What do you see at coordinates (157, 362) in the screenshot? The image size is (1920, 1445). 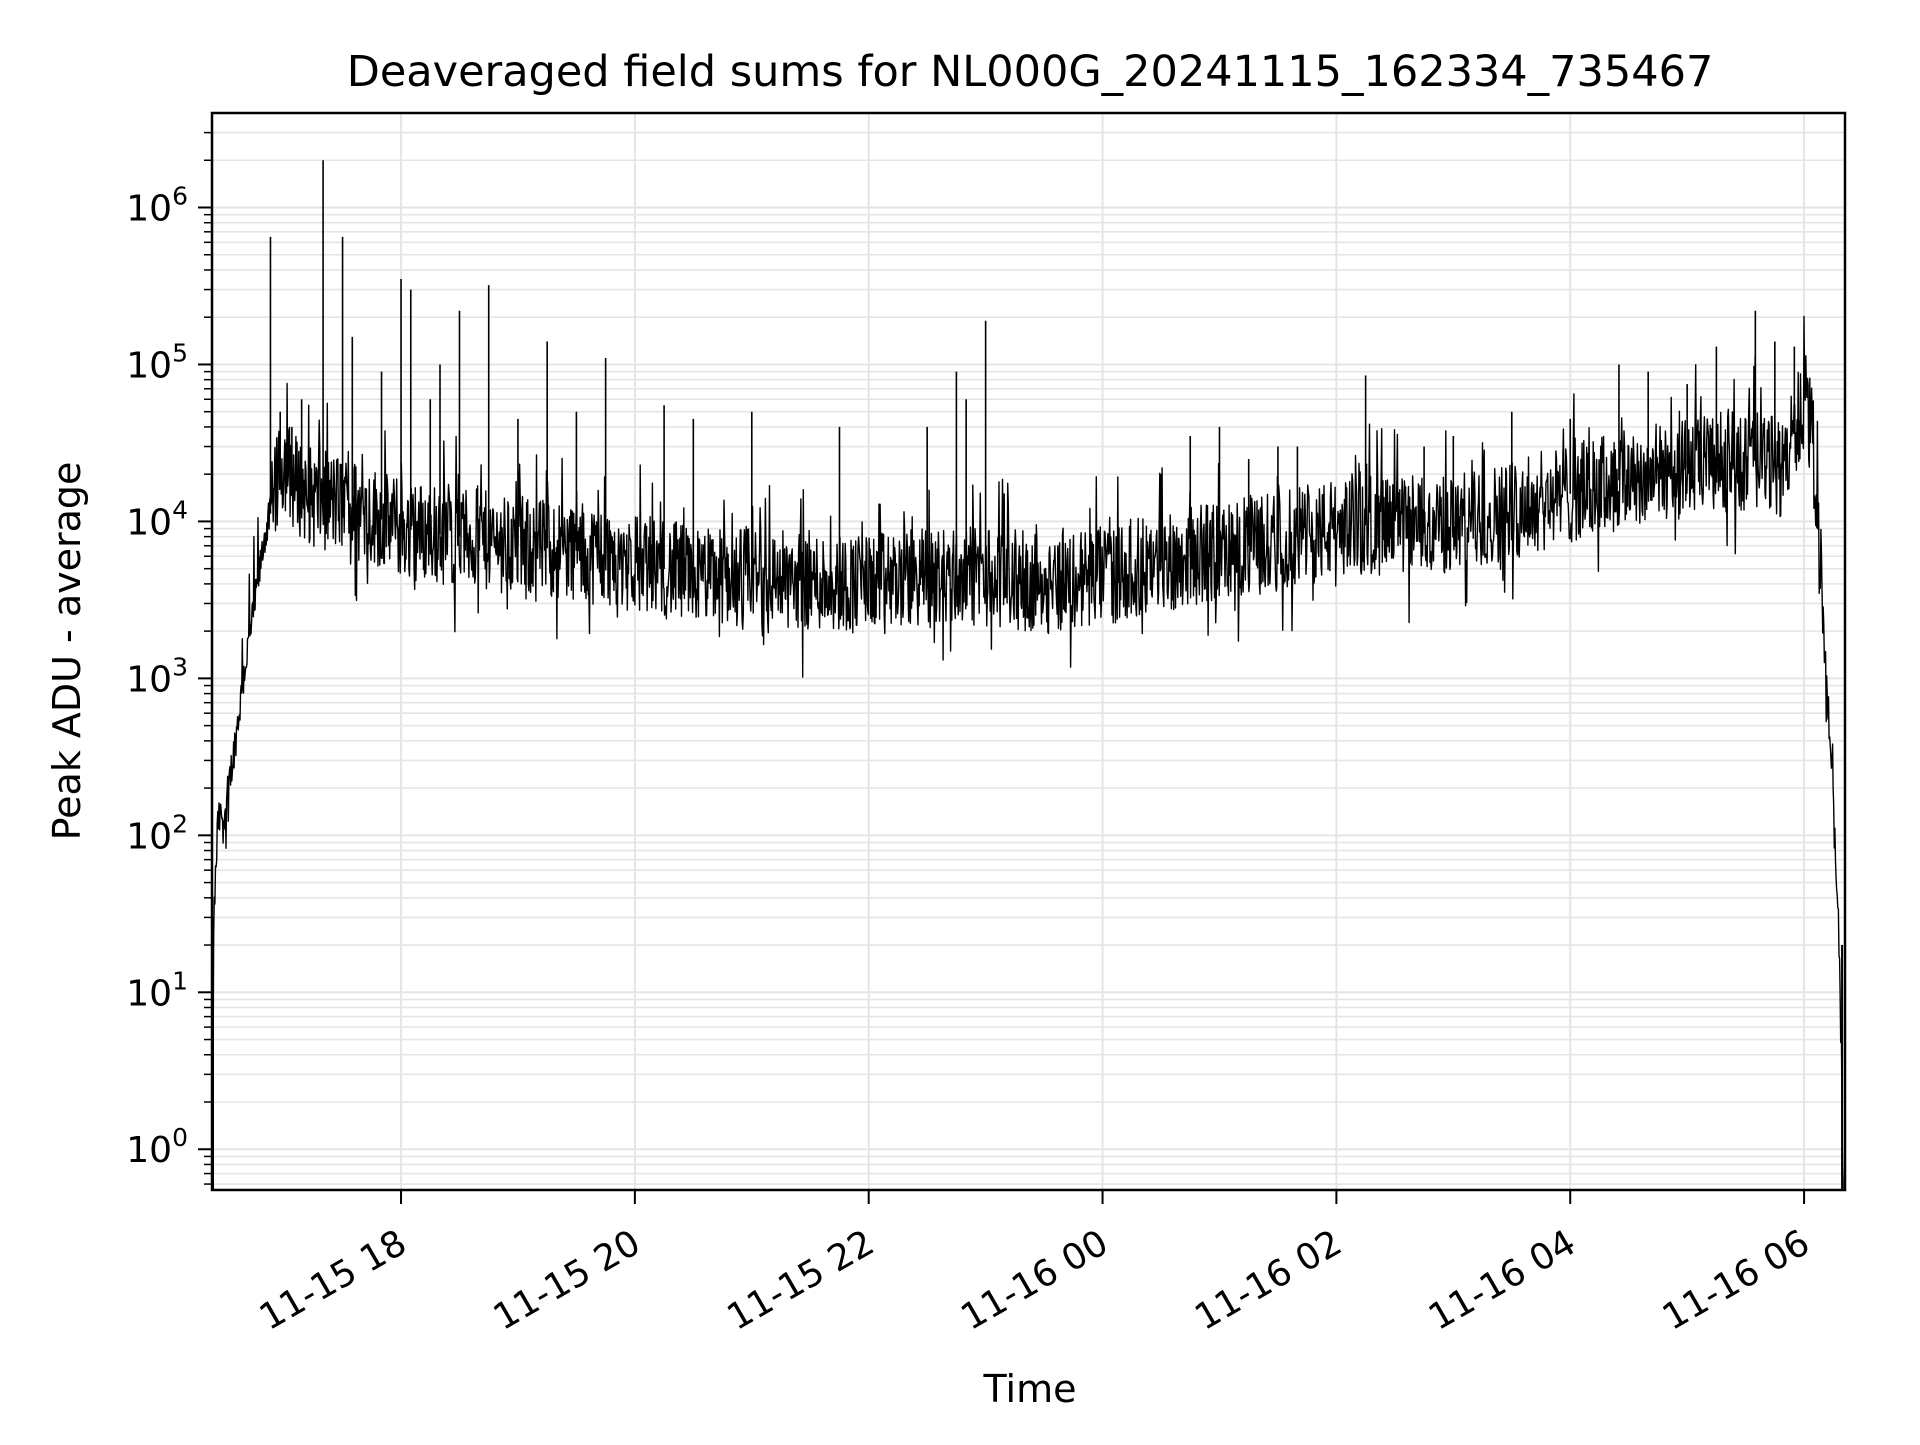 I see `y-tick-label: 10⁵` at bounding box center [157, 362].